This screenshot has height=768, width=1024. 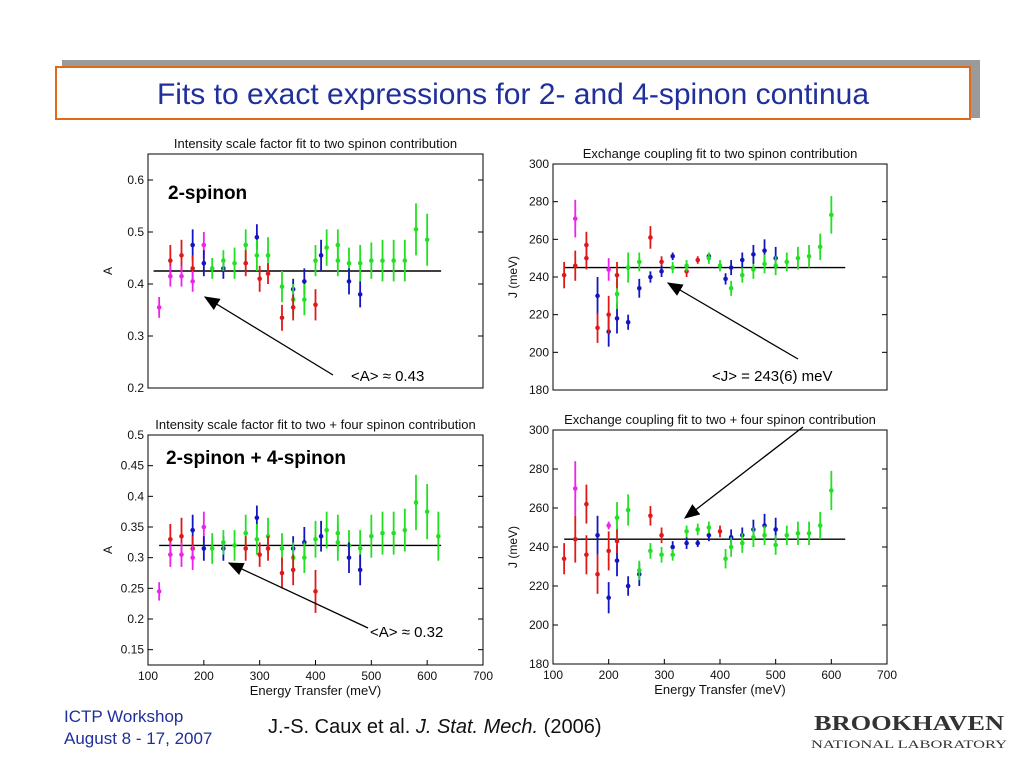 What do you see at coordinates (135, 180) in the screenshot?
I see `y-tick-label: 0.6` at bounding box center [135, 180].